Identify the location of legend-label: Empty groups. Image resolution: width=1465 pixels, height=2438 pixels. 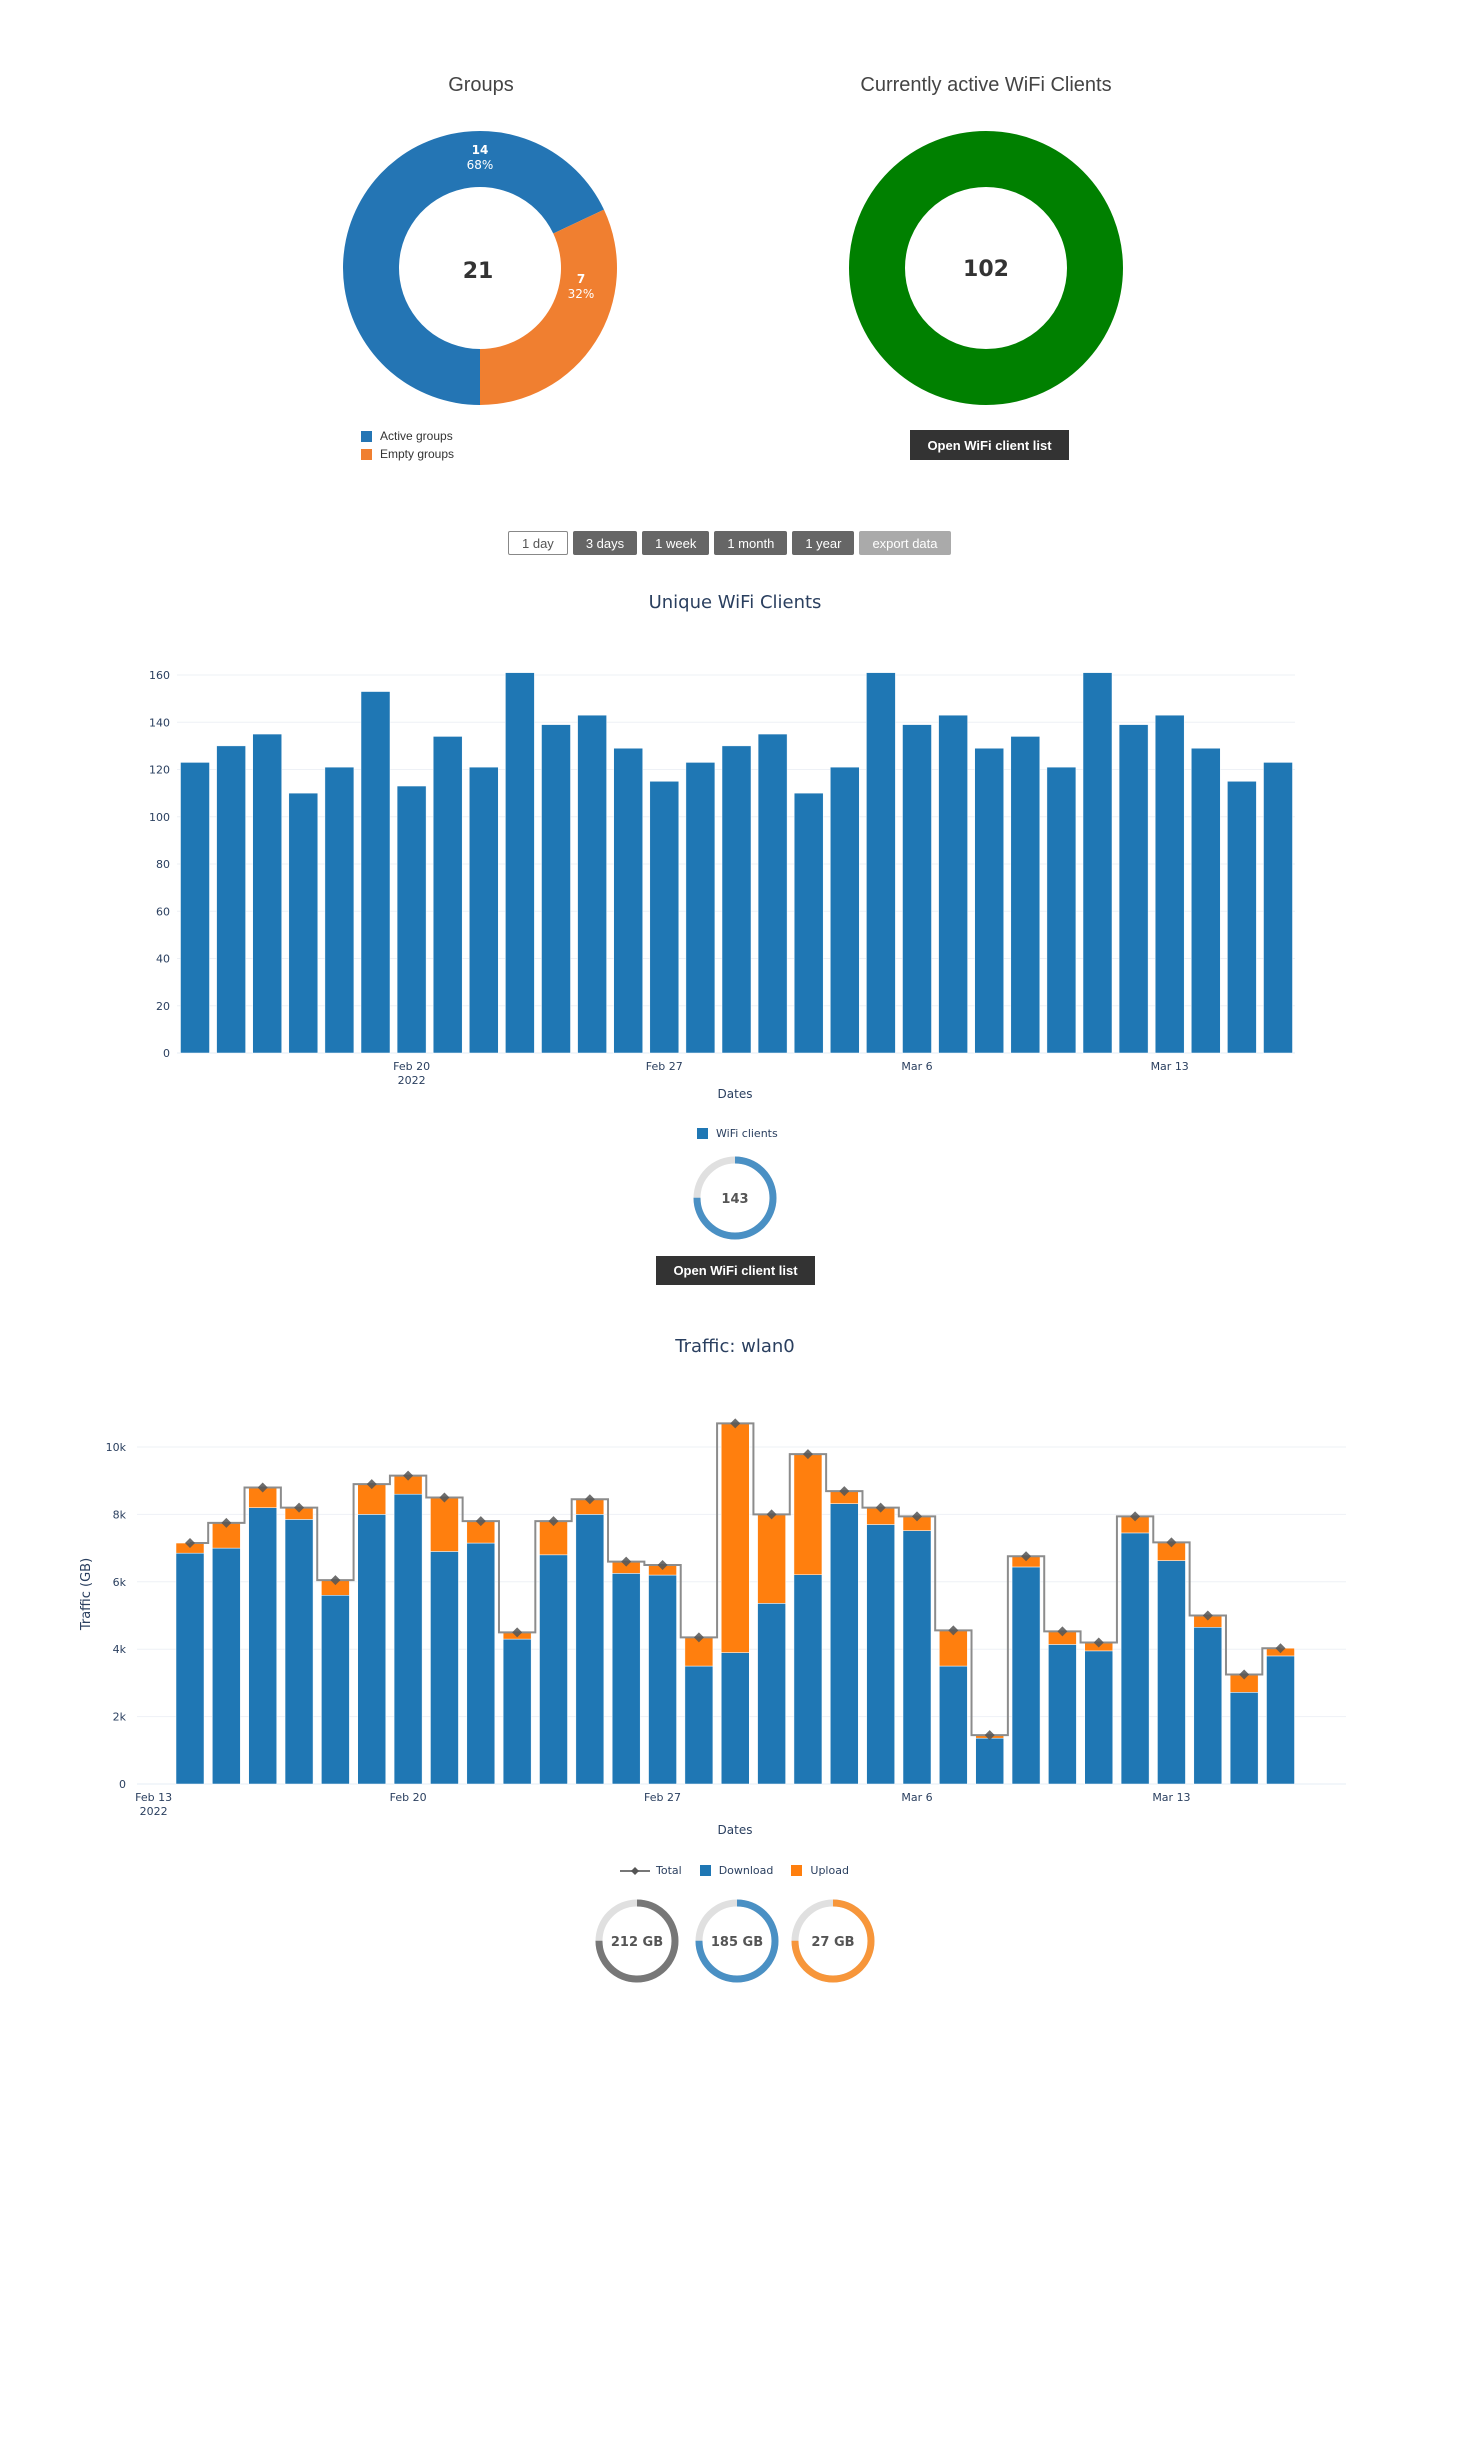
(417, 454).